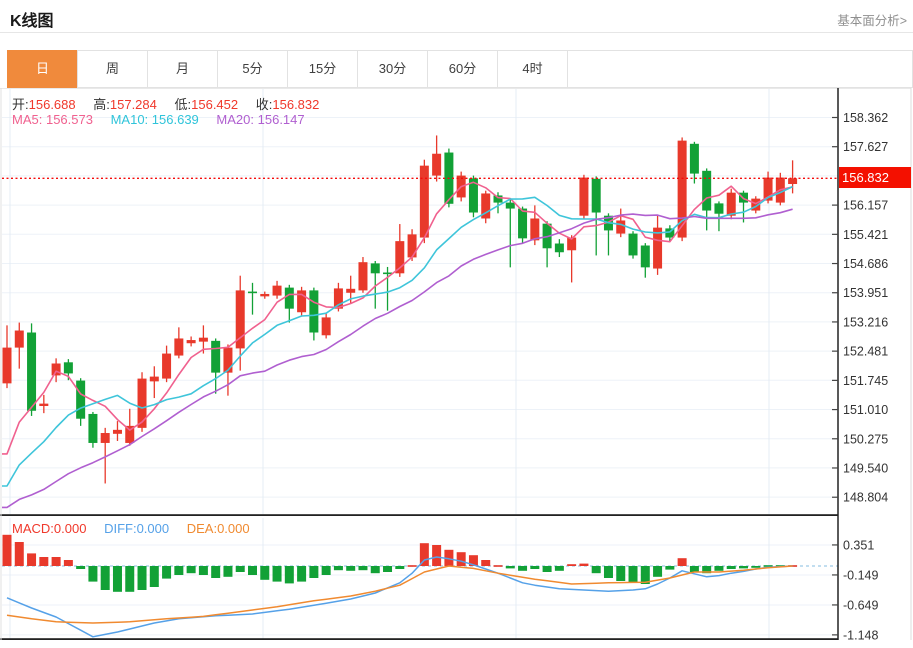 This screenshot has width=913, height=648. I want to click on svg-text: 157.627, so click(865, 147).